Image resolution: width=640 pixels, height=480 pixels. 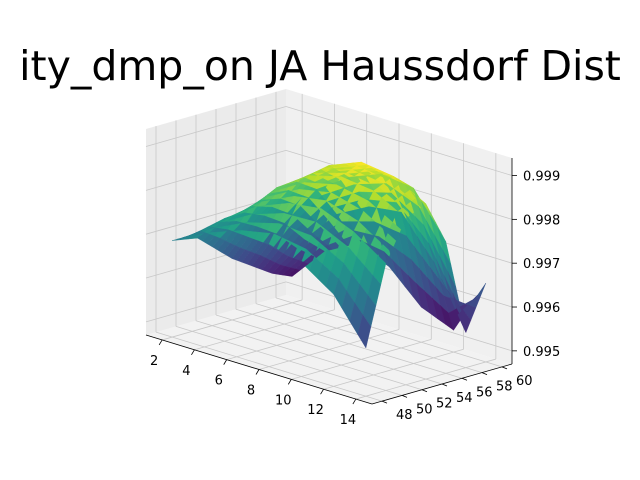 What do you see at coordinates (283, 400) in the screenshot?
I see `x-tick-label: 10` at bounding box center [283, 400].